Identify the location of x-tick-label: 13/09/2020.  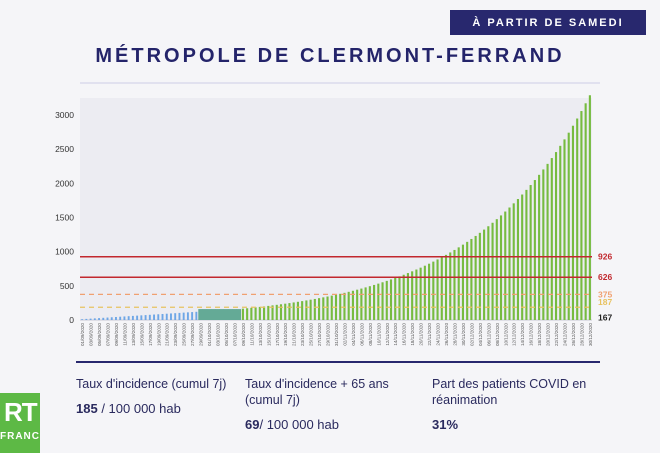
(133, 334).